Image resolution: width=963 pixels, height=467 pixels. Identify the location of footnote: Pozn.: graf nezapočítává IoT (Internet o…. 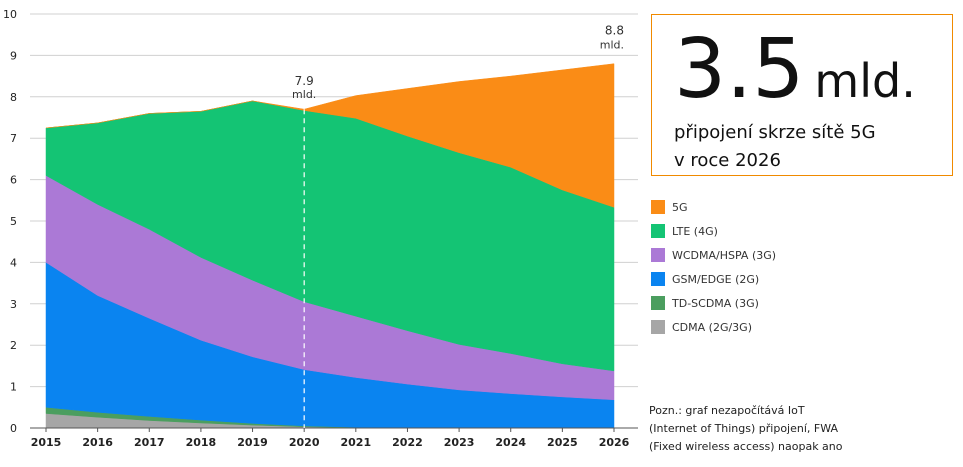
(746, 428).